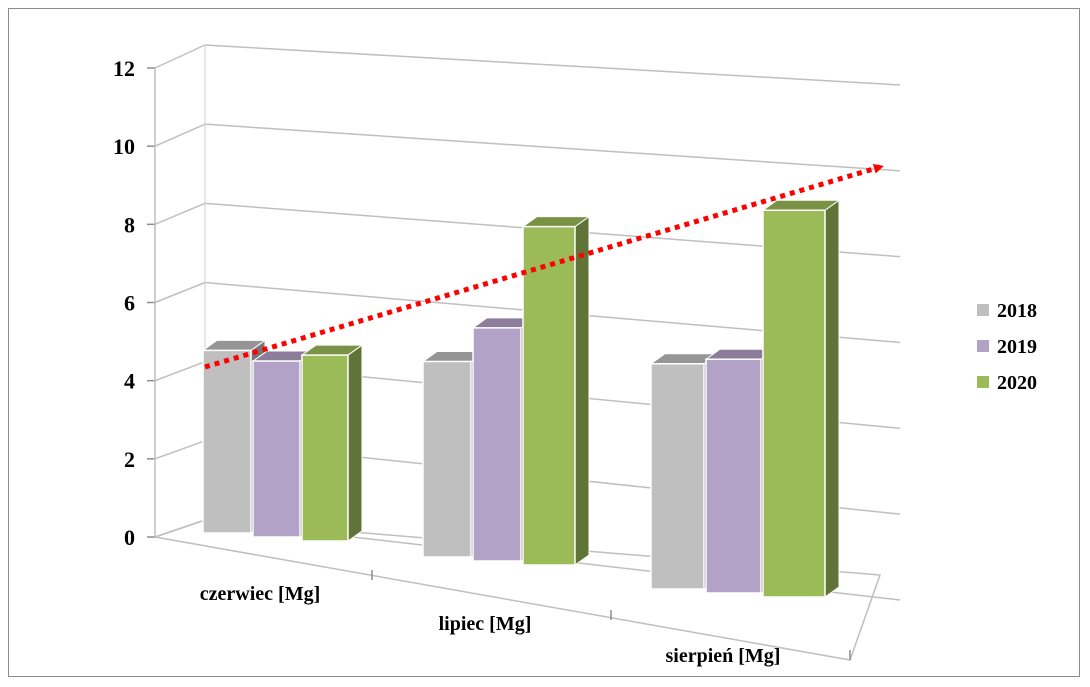 The image size is (1090, 687). I want to click on y-tick-label: 6, so click(129, 303).